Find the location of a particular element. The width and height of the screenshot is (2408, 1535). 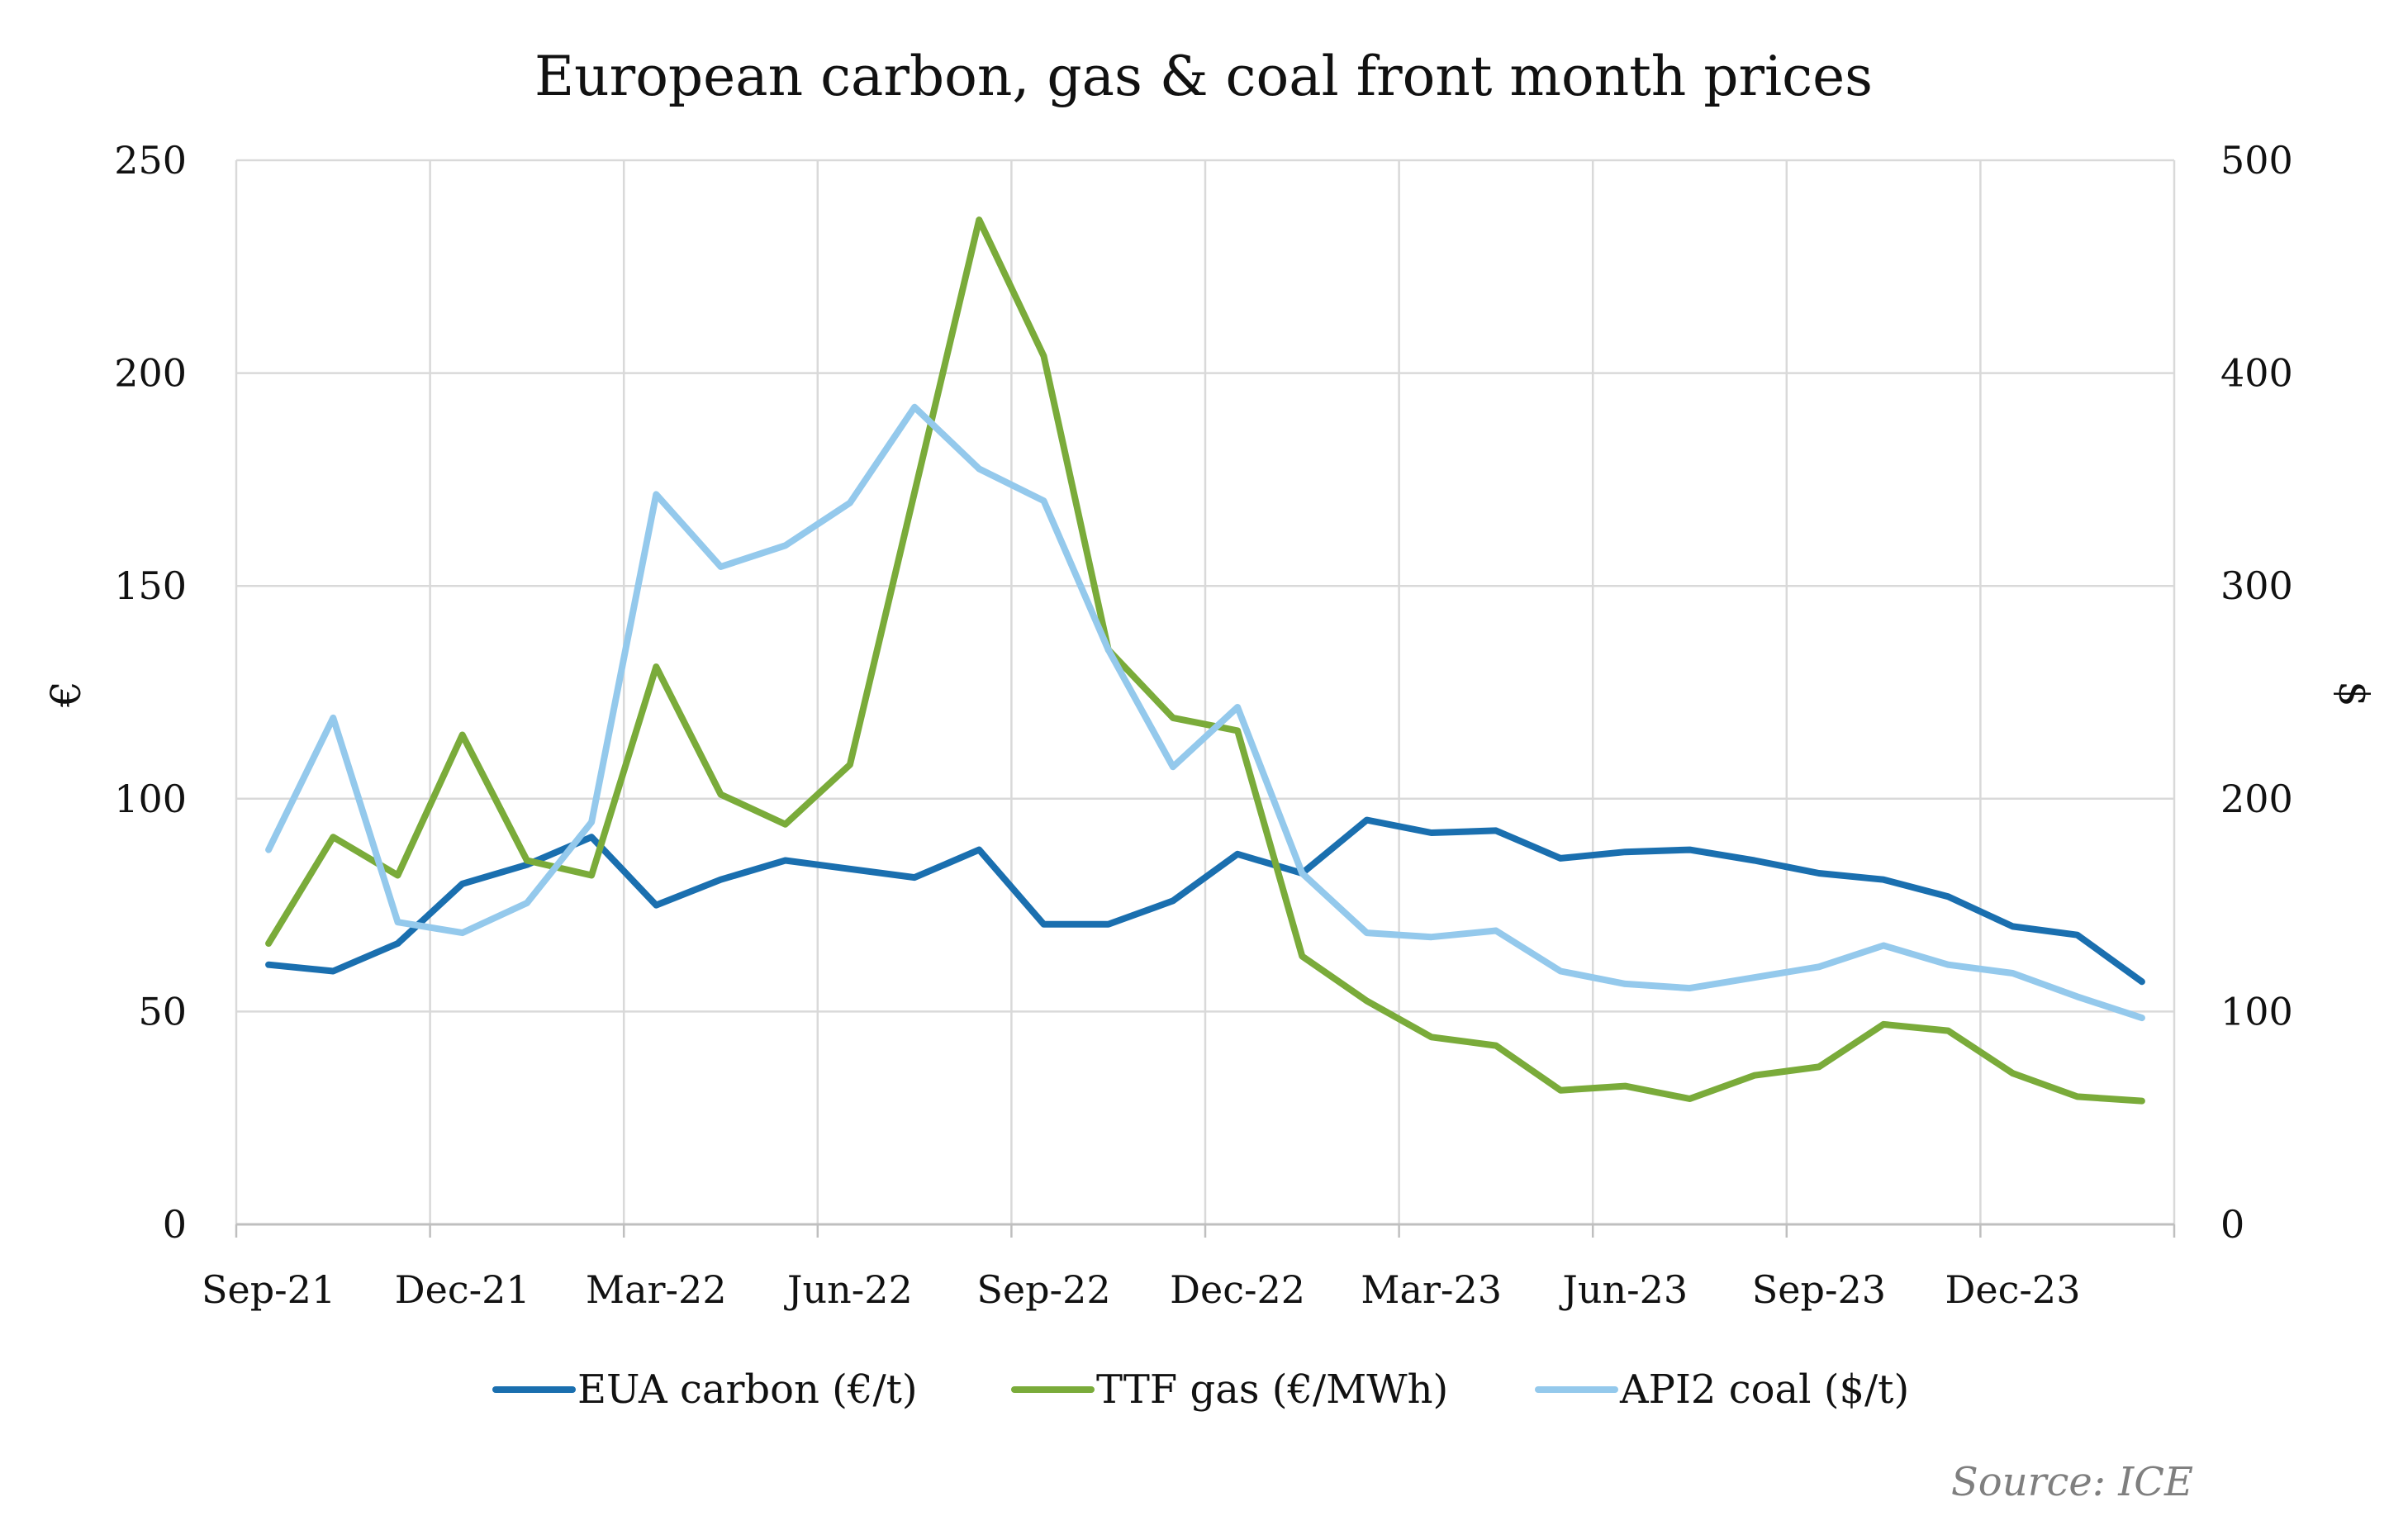

x-tick-label: Jun-23 is located at coordinates (1624, 1290).